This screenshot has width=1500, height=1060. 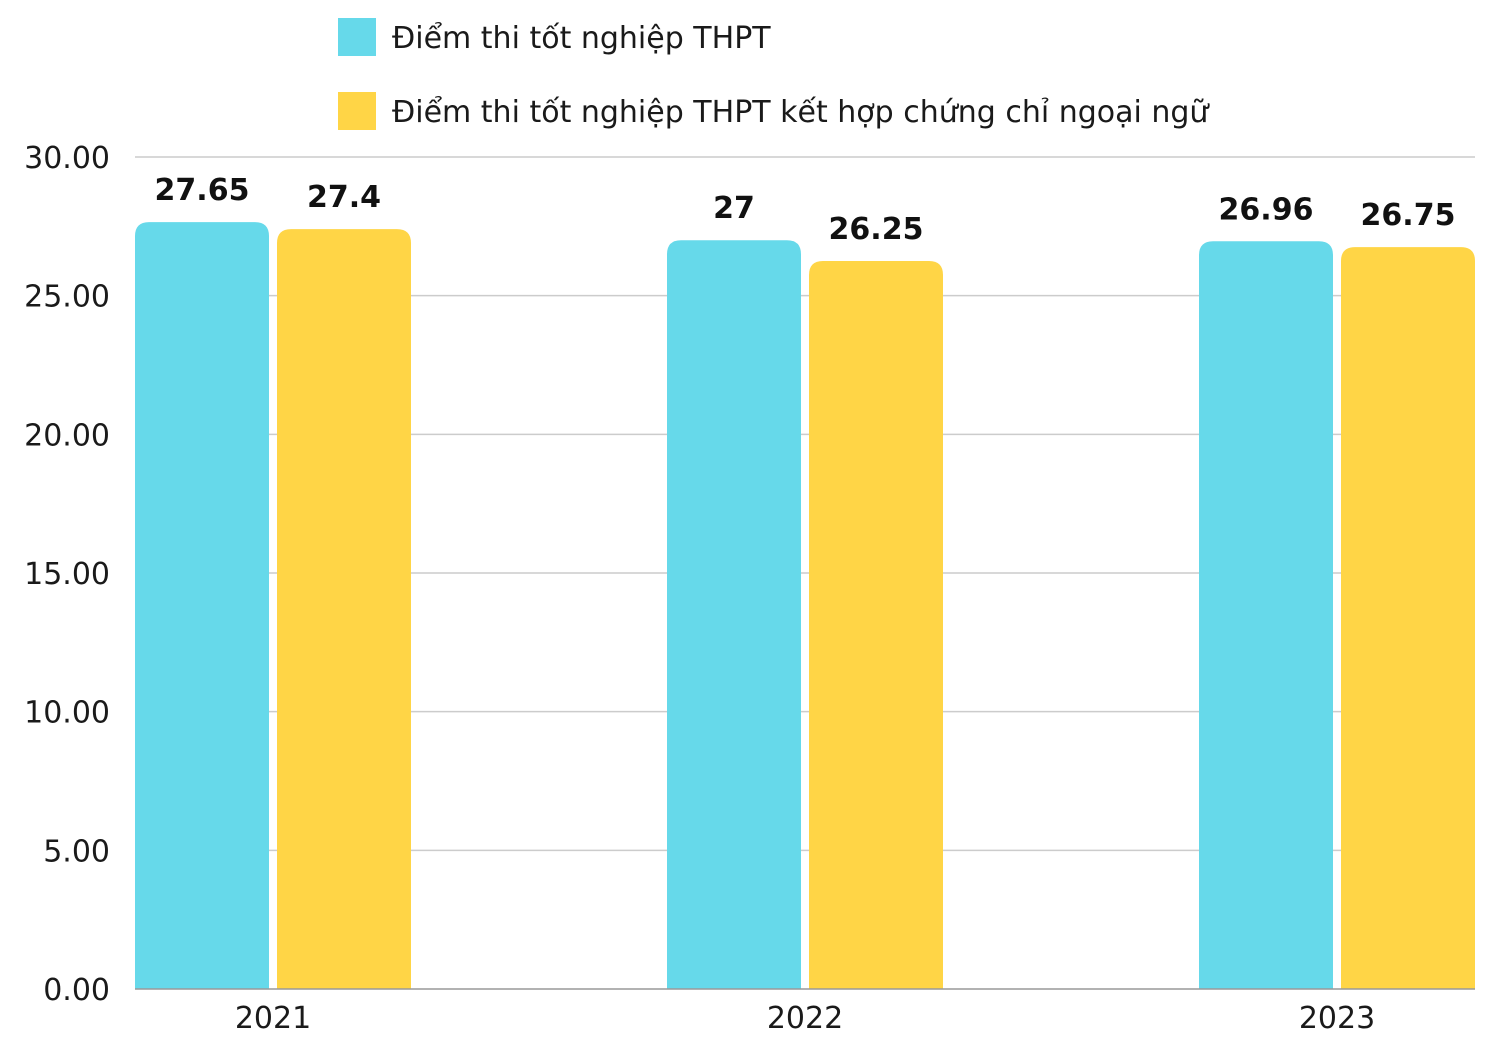 I want to click on y-tick-label: 25.00, so click(x=67, y=297).